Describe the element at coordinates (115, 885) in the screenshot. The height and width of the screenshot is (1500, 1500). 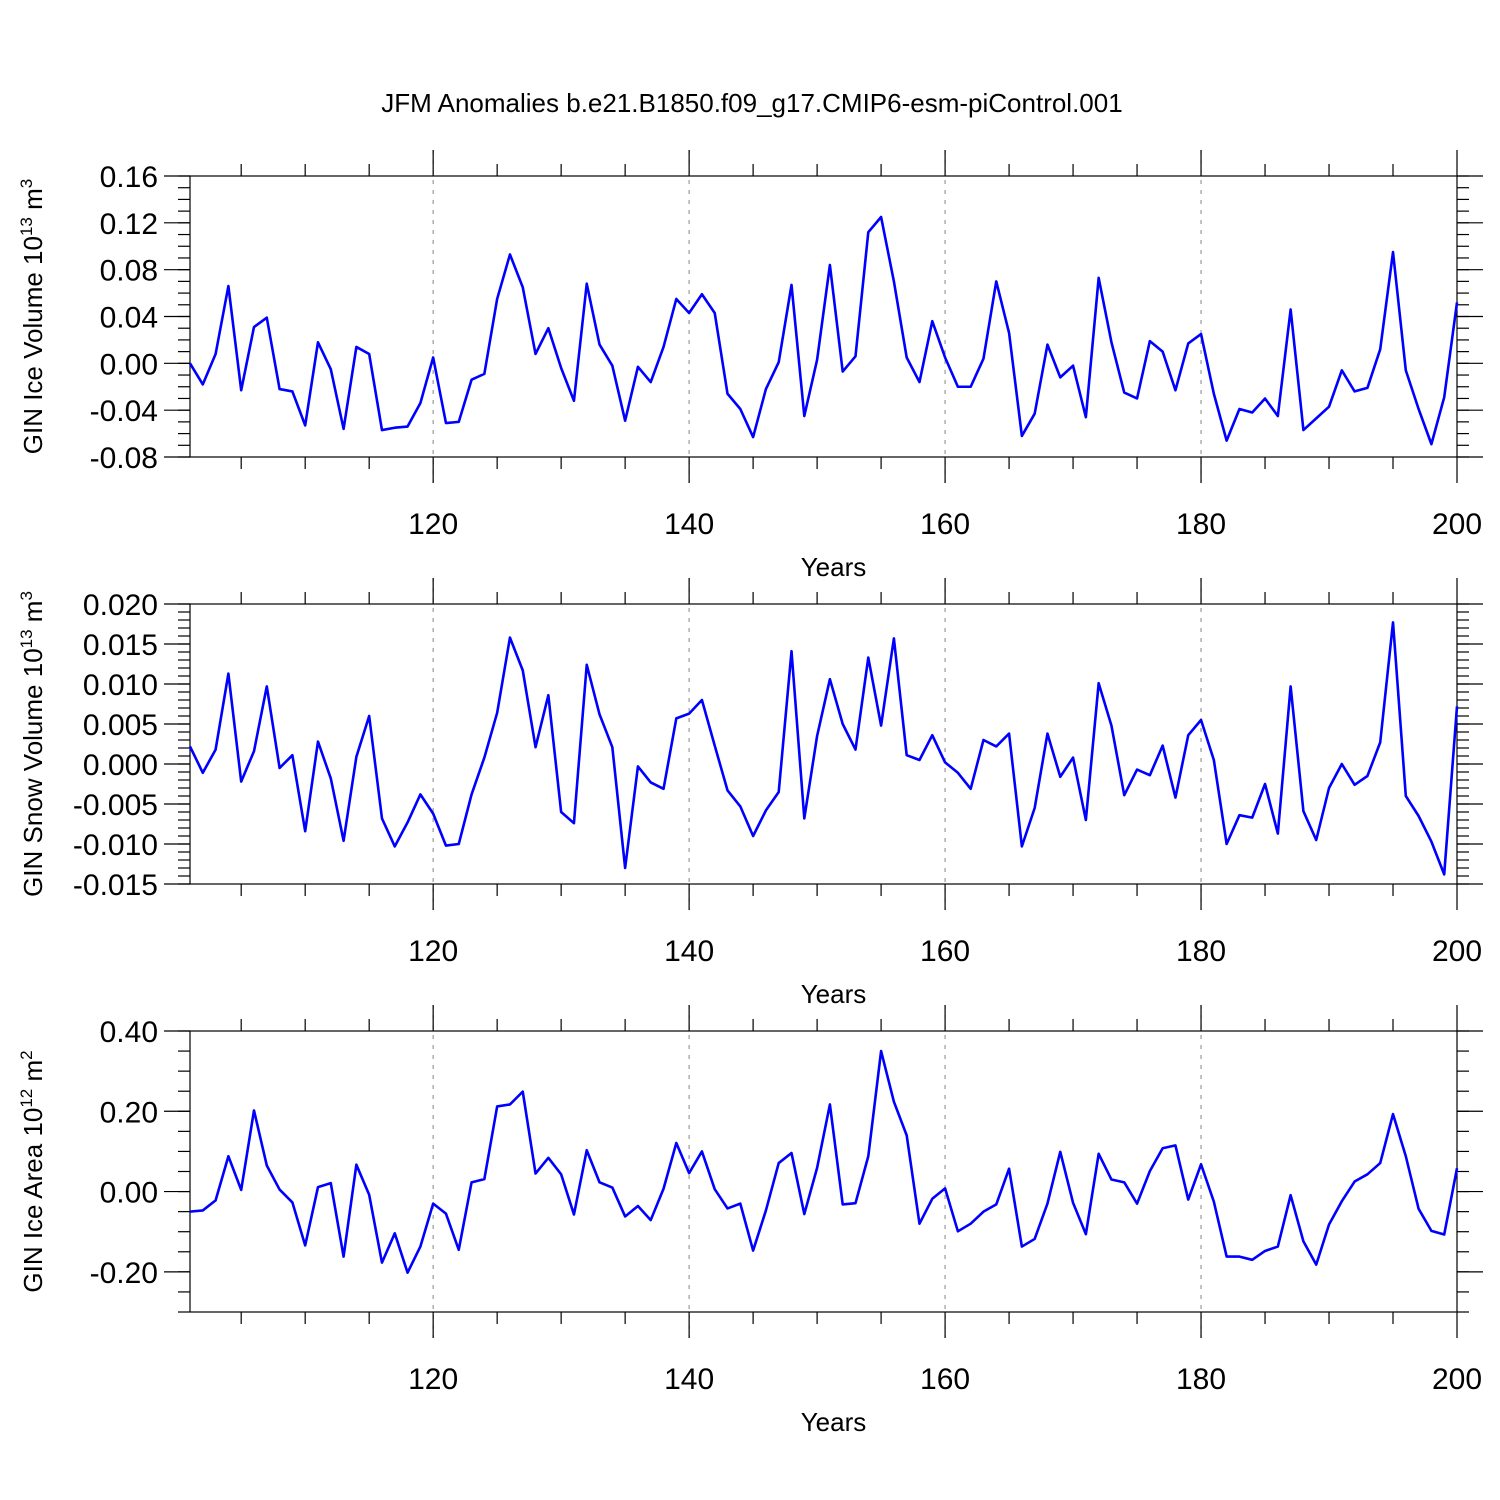
I see `y-tick-label: -0.015` at that location.